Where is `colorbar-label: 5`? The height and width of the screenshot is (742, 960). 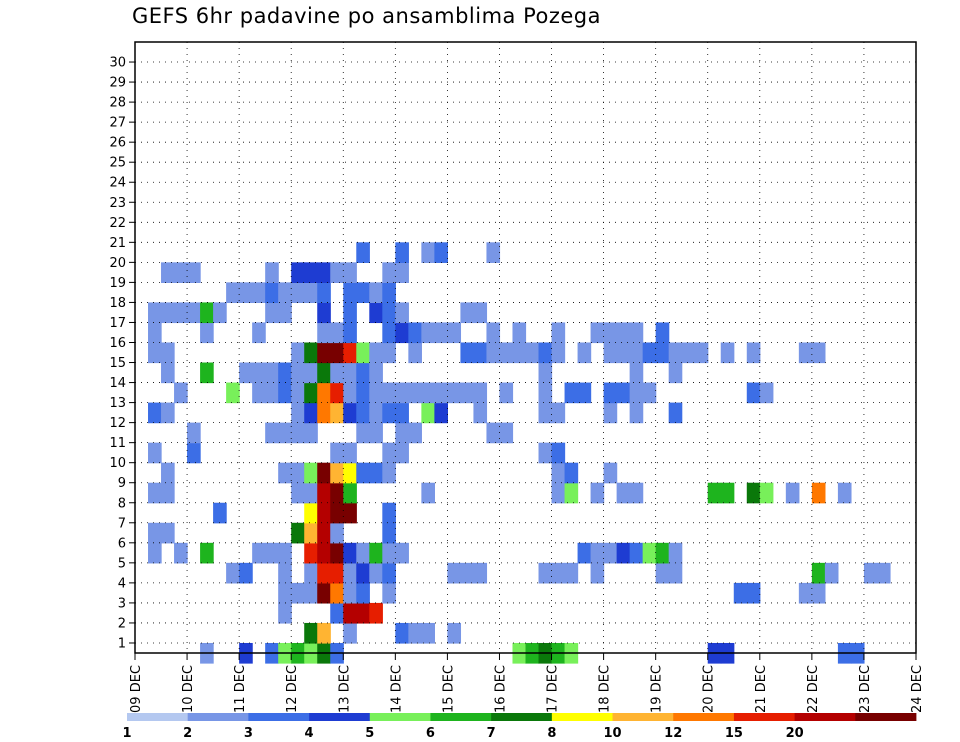 colorbar-label: 5 is located at coordinates (369, 733).